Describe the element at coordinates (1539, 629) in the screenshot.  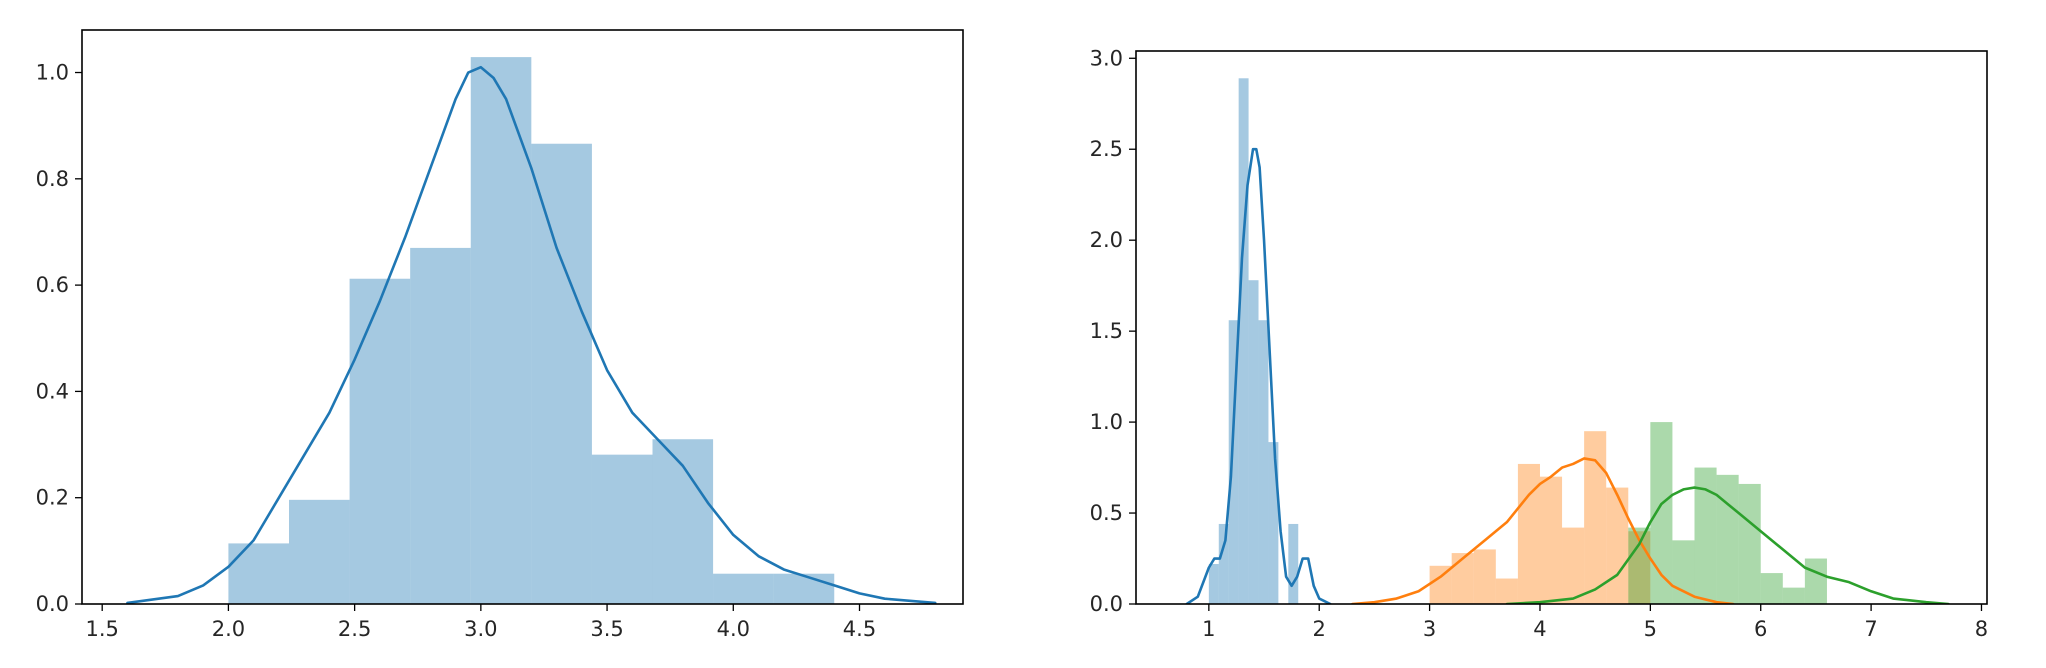
I see `x-tick-label: 4` at that location.